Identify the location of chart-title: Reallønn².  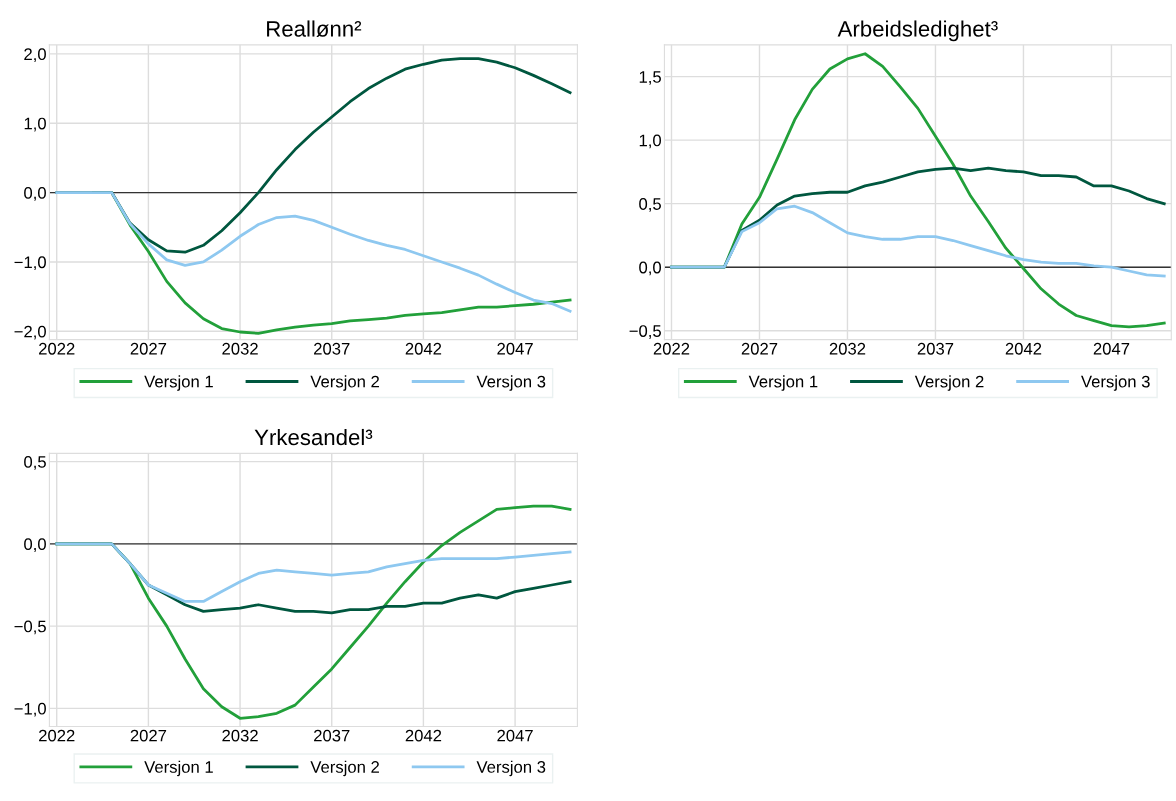
(314, 28).